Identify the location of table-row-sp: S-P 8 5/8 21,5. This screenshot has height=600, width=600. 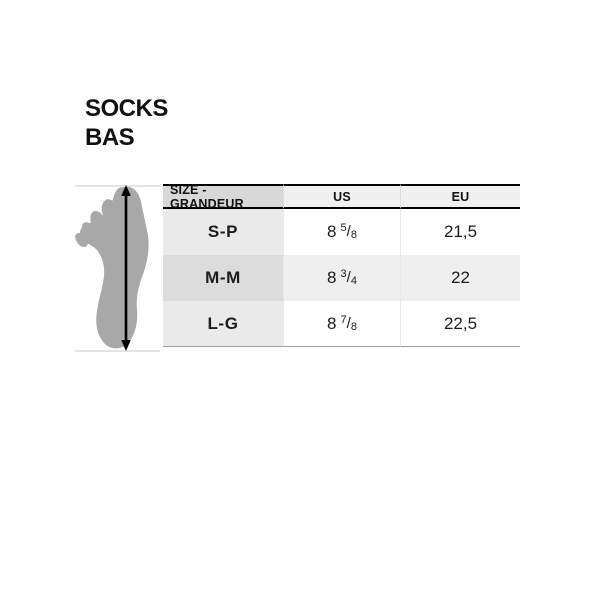
(341, 232).